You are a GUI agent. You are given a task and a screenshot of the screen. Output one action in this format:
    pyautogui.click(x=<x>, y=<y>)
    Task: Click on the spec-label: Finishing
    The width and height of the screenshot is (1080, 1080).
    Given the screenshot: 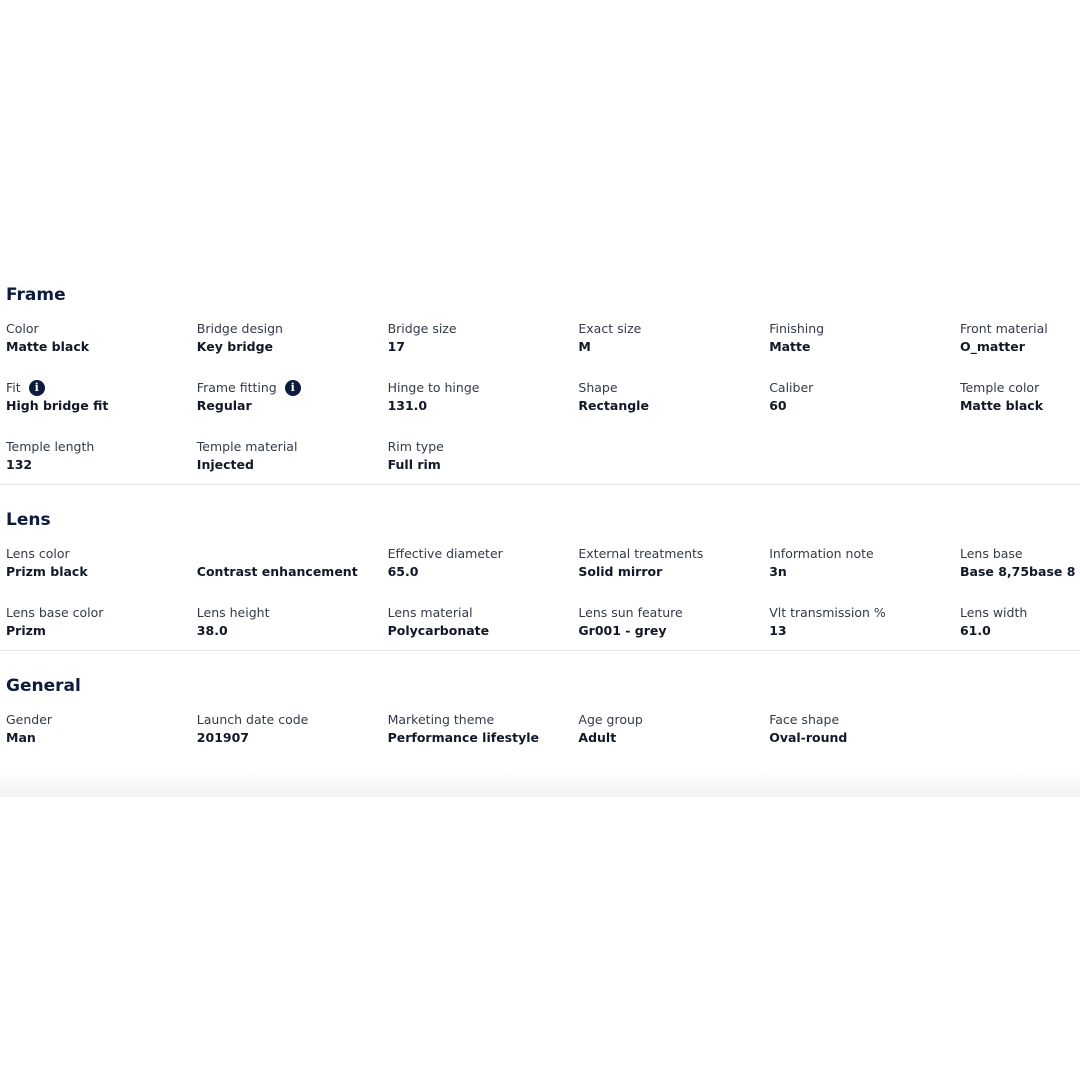 What is the action you would take?
    pyautogui.click(x=797, y=328)
    